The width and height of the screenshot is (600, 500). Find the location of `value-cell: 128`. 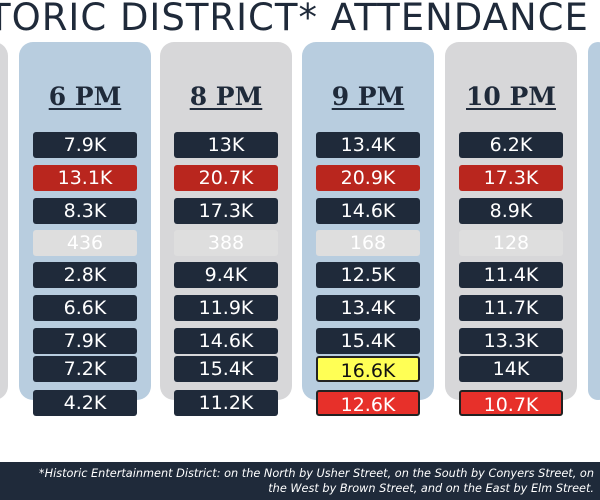

value-cell: 128 is located at coordinates (511, 243).